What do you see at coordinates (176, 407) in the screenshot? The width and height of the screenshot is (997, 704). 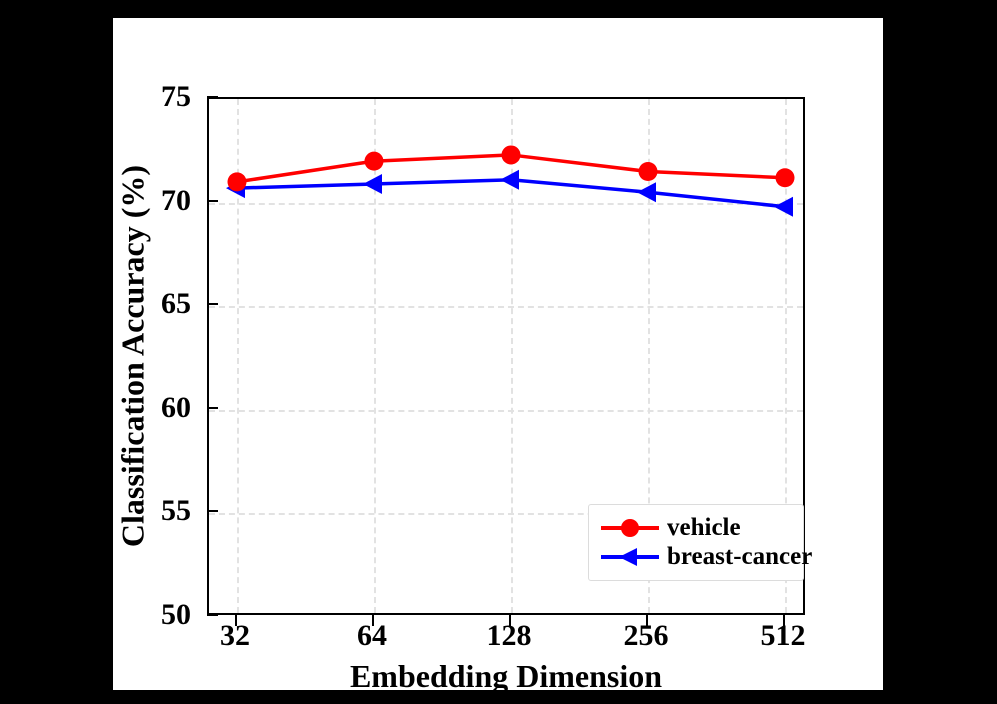 I see `y-axis-tick-label: 60` at bounding box center [176, 407].